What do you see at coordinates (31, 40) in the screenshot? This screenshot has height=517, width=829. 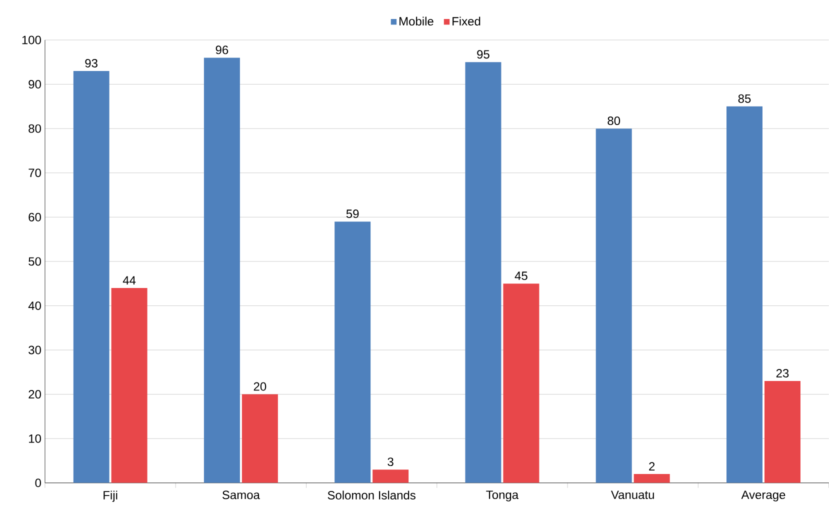 I see `y-tick-label: 100` at bounding box center [31, 40].